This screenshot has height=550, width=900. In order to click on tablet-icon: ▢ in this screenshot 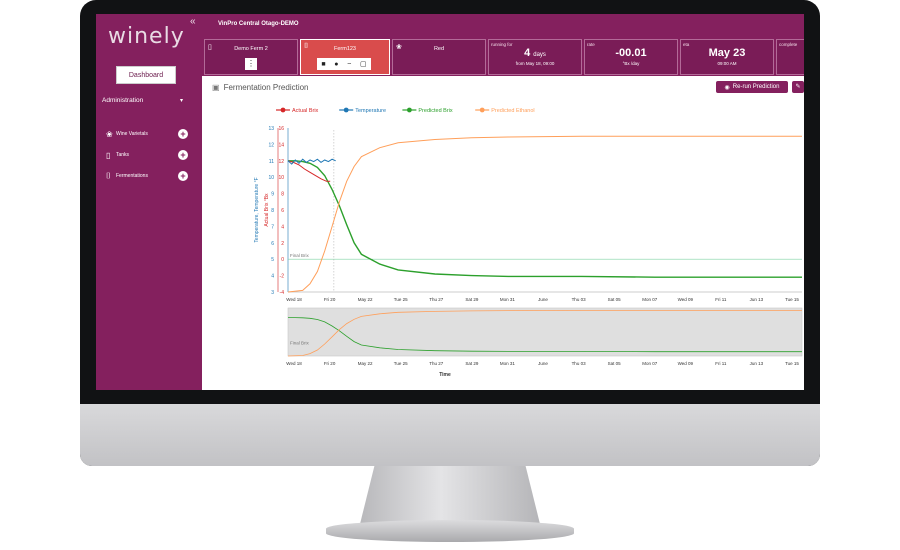, I will do `click(363, 64)`.